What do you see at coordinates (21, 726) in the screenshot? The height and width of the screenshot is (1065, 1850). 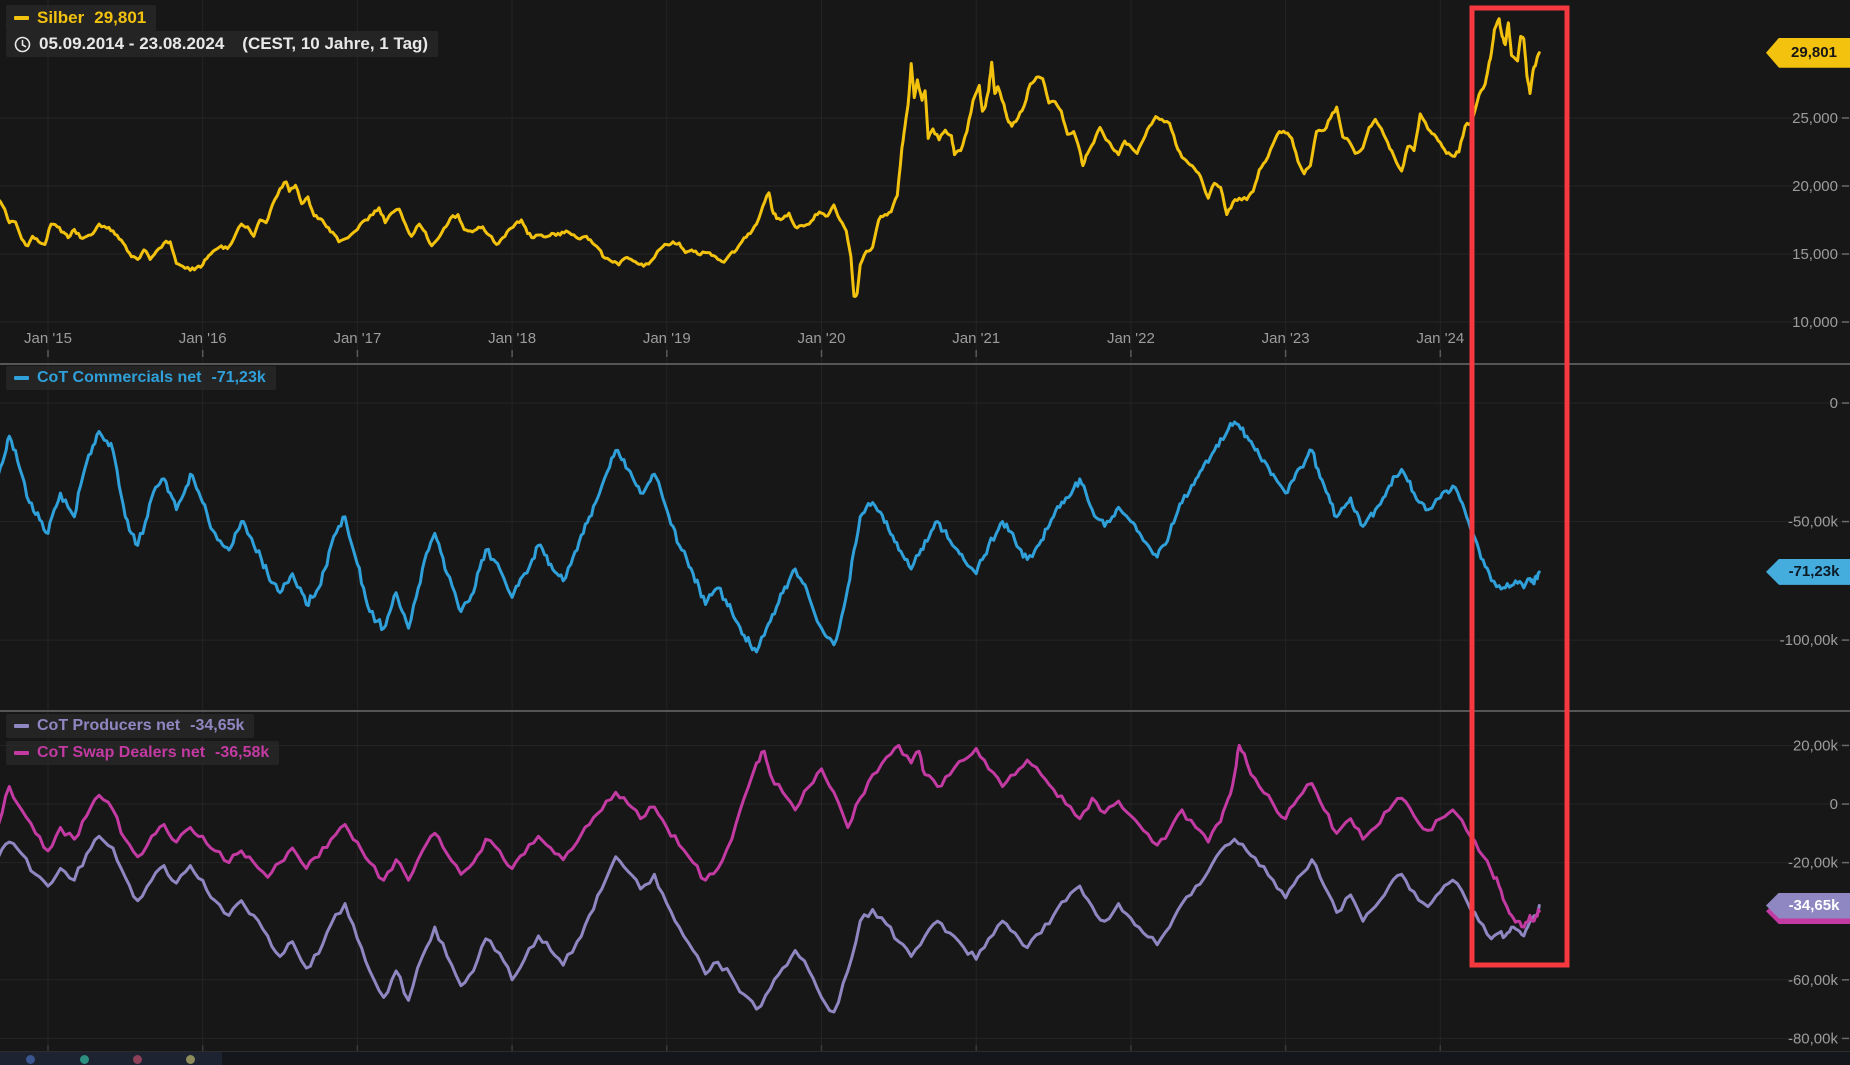 I see `producers-dash-icon` at bounding box center [21, 726].